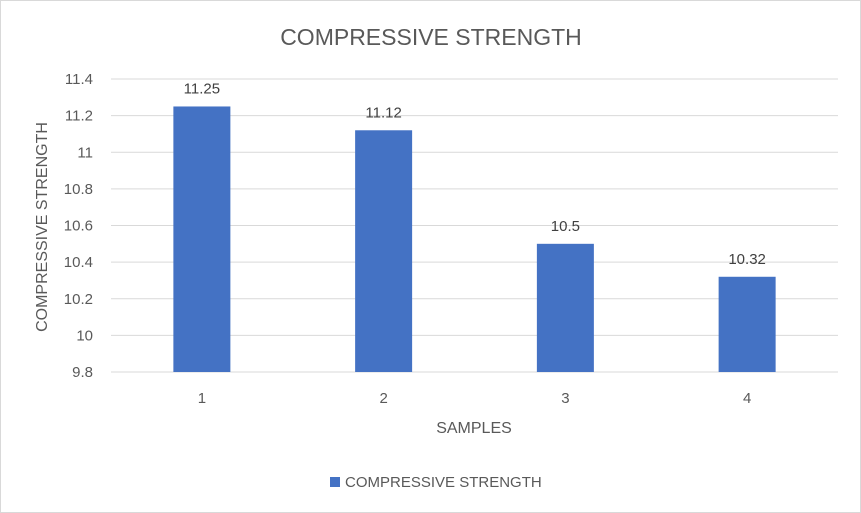  I want to click on y-tick-label: 10.6, so click(78, 226).